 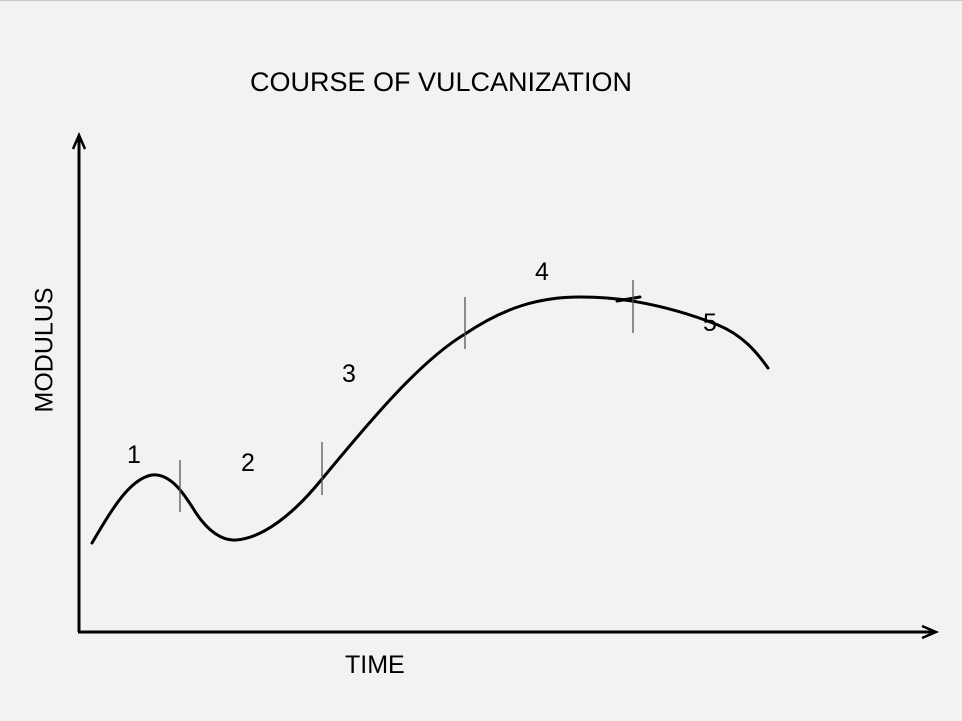 What do you see at coordinates (79, 140) in the screenshot?
I see `y-axis-arrowhead` at bounding box center [79, 140].